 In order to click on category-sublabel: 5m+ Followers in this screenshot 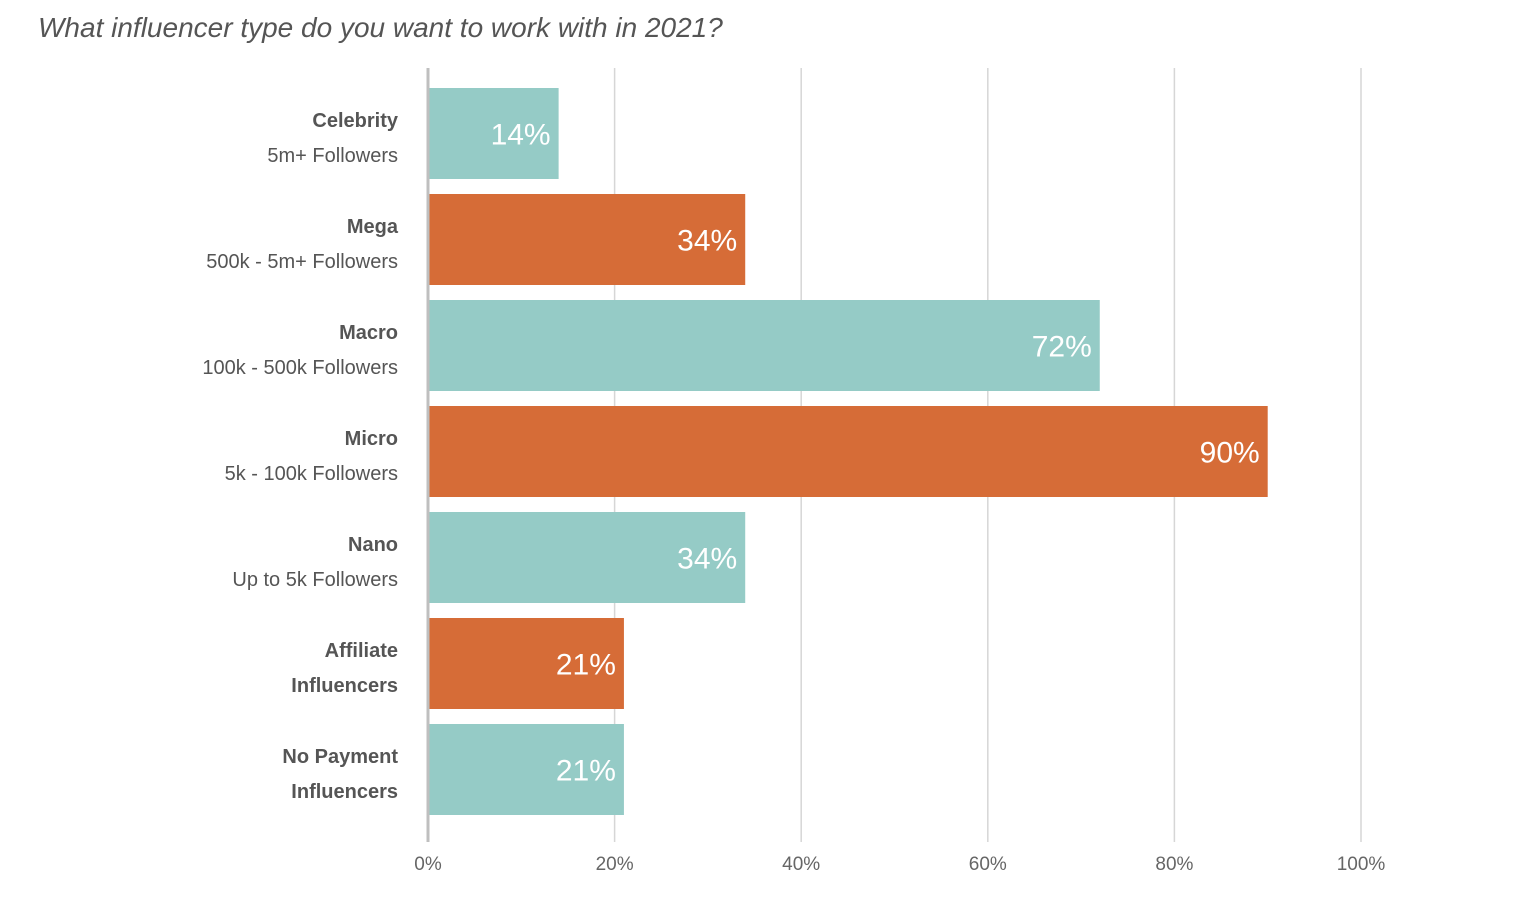, I will do `click(332, 156)`.